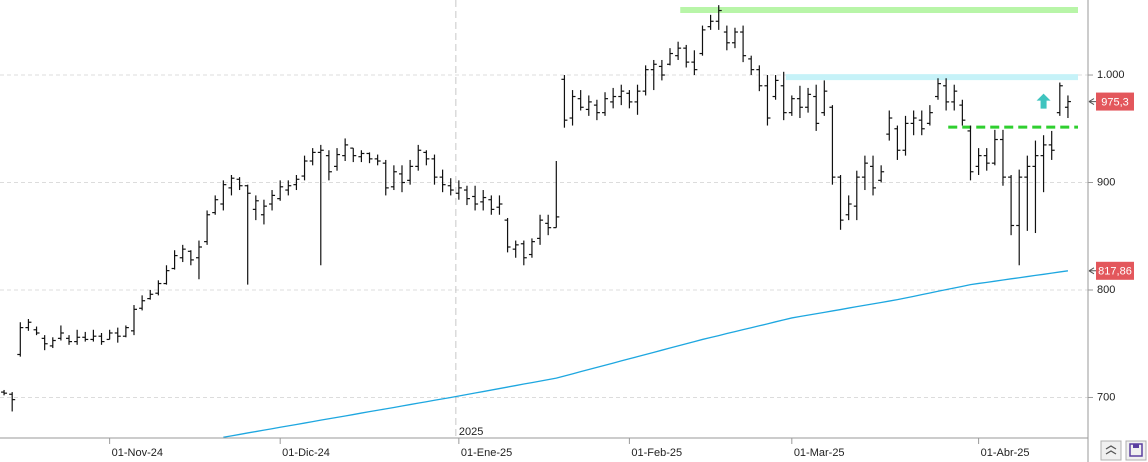  I want to click on zoom-button, so click(1111, 450).